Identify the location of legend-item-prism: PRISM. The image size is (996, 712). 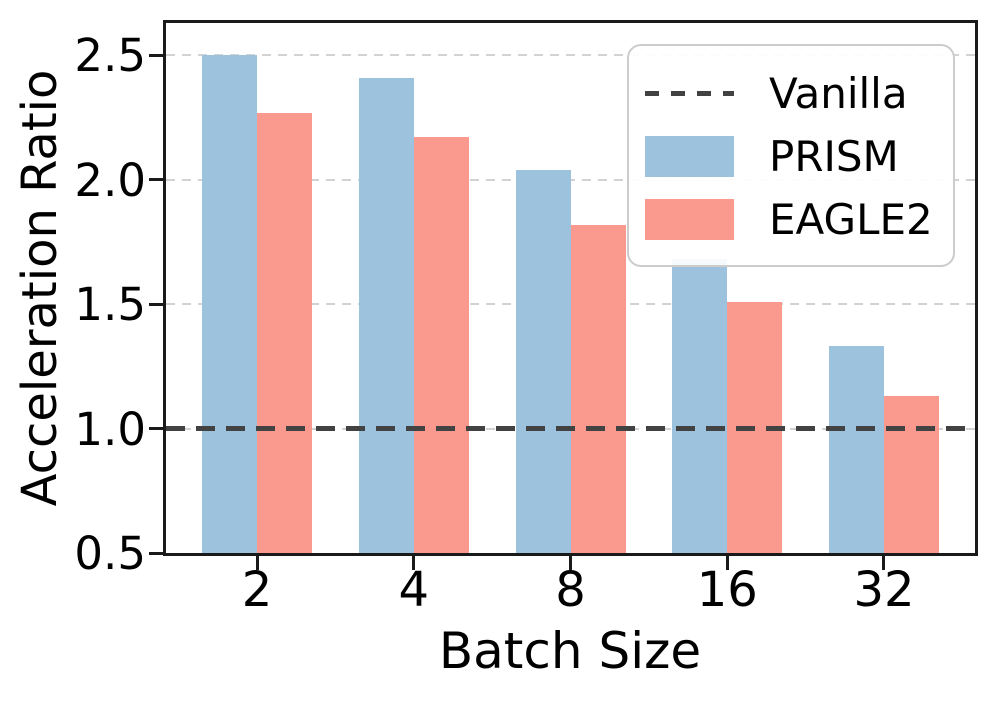
(799, 156).